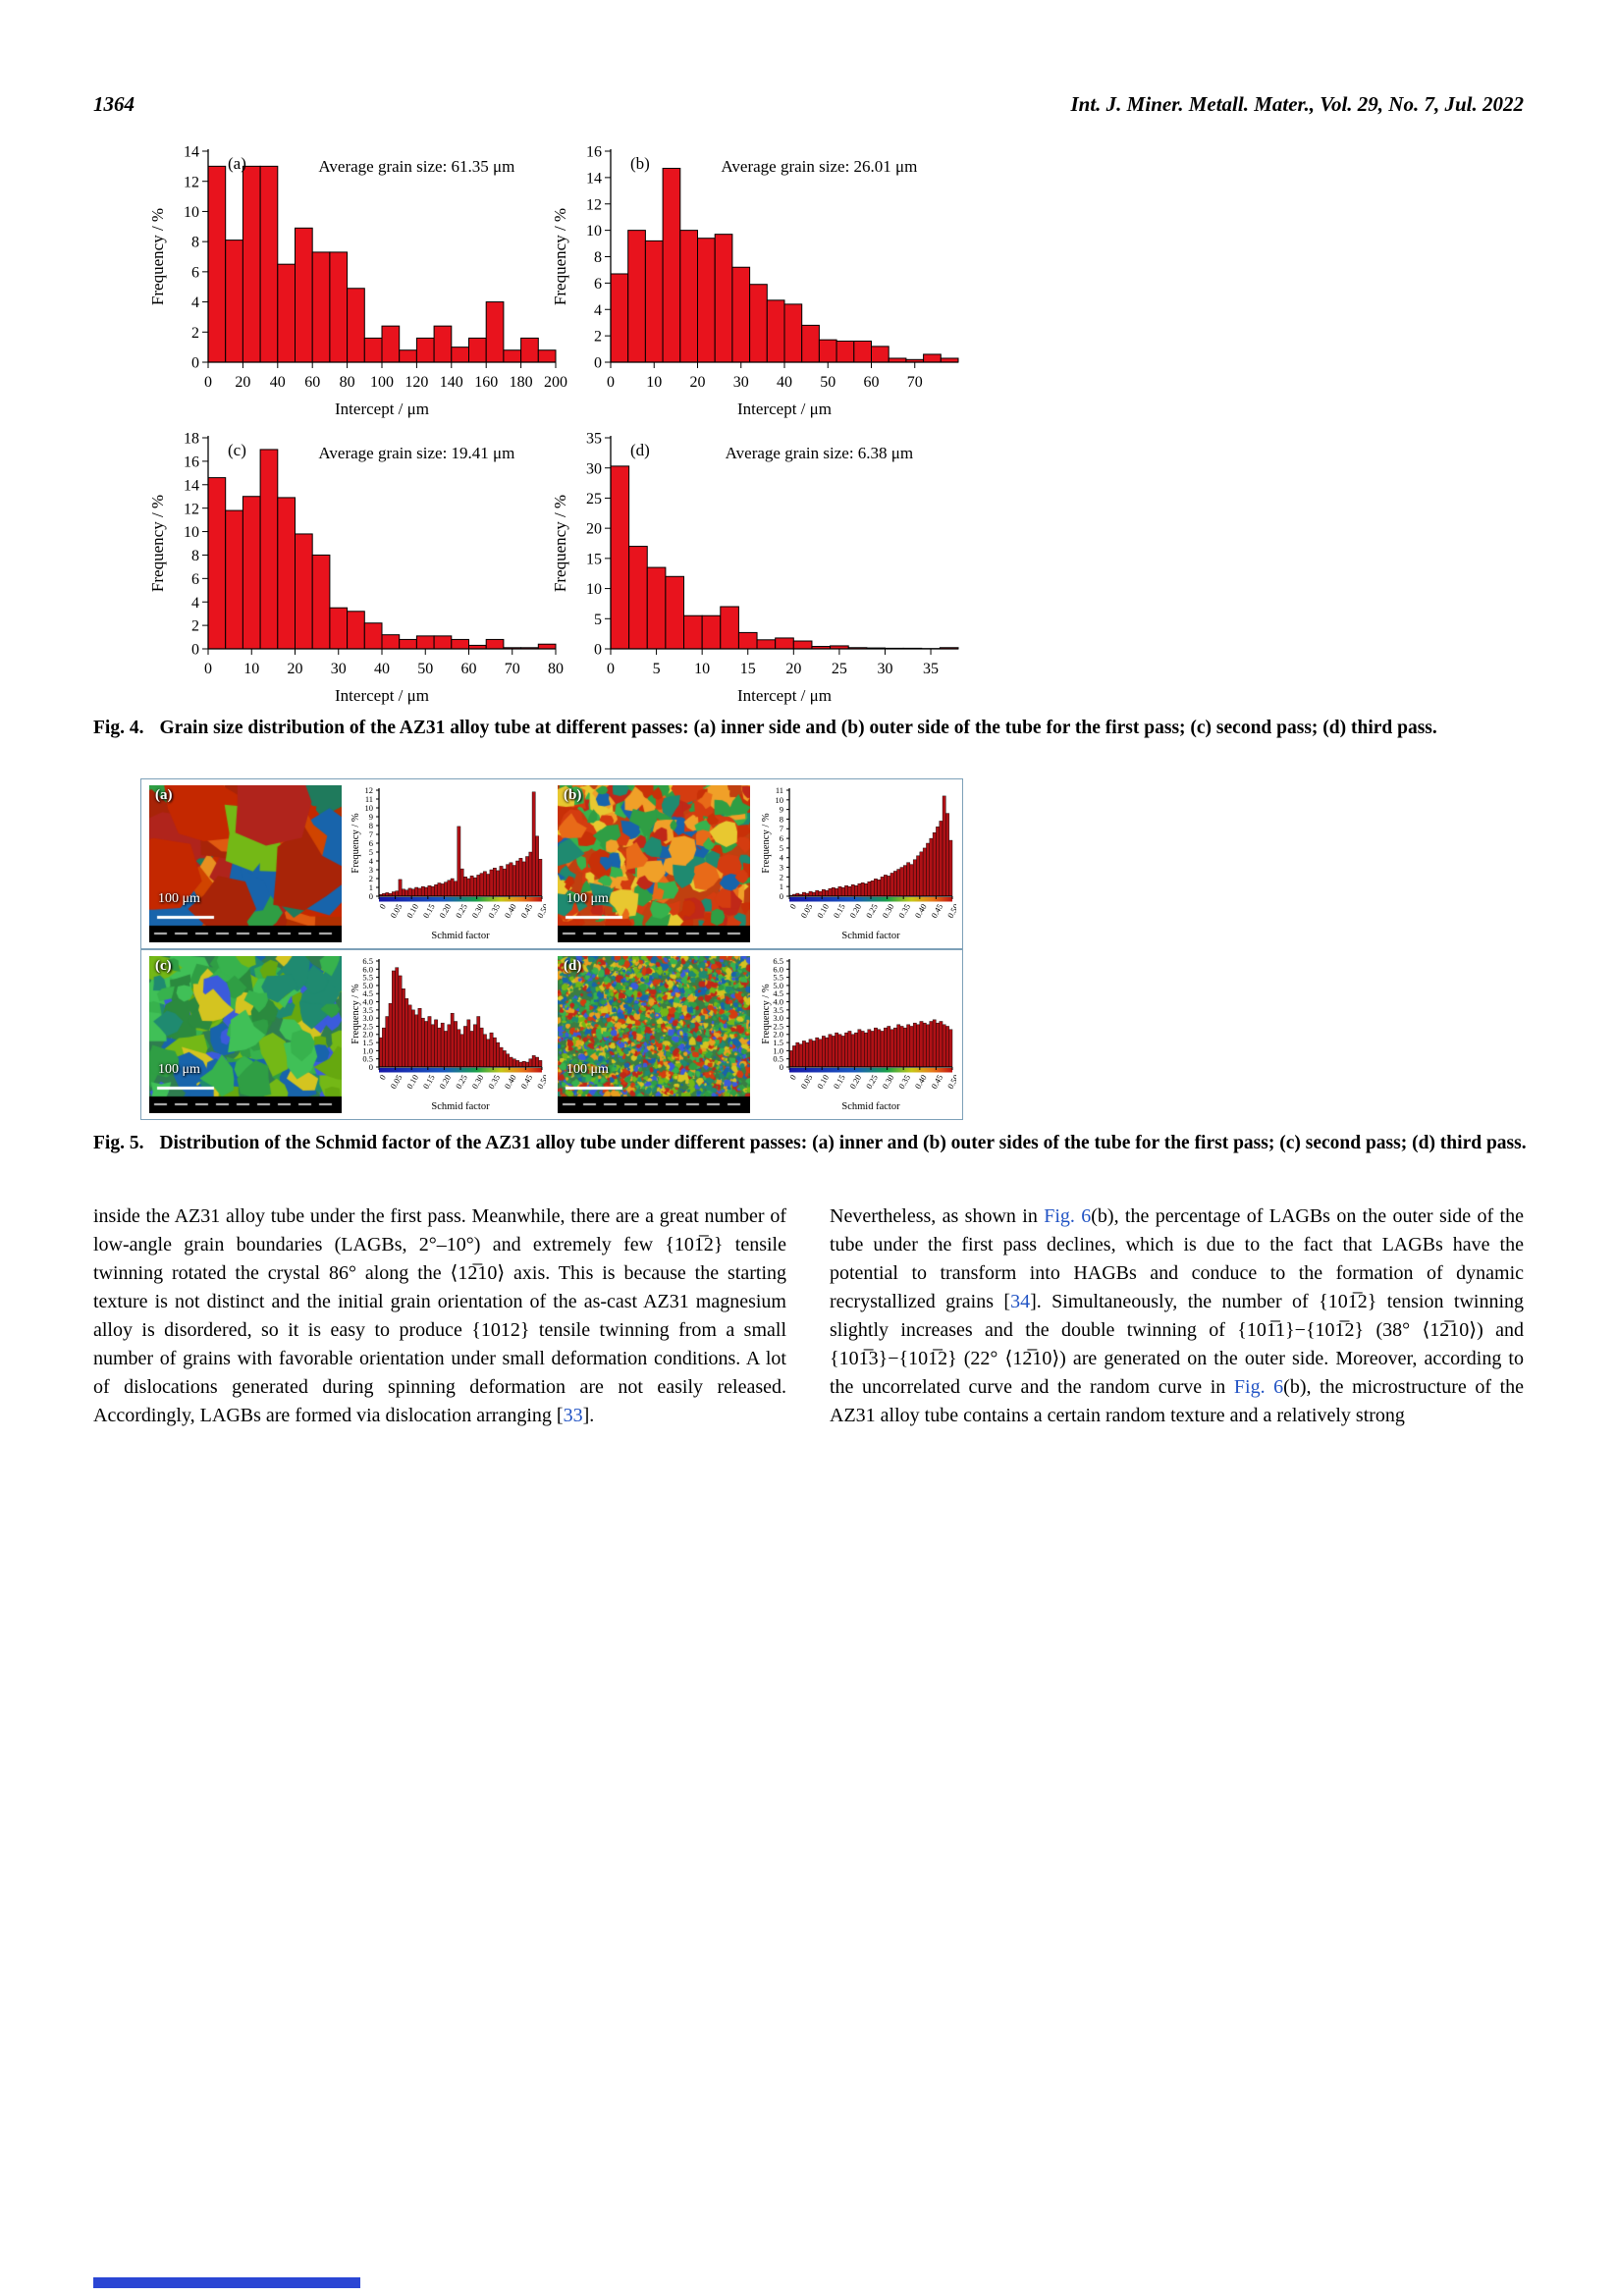 The height and width of the screenshot is (2296, 1617). What do you see at coordinates (416, 166) in the screenshot?
I see `svg-text: Average grain size: 61.35 μm` at bounding box center [416, 166].